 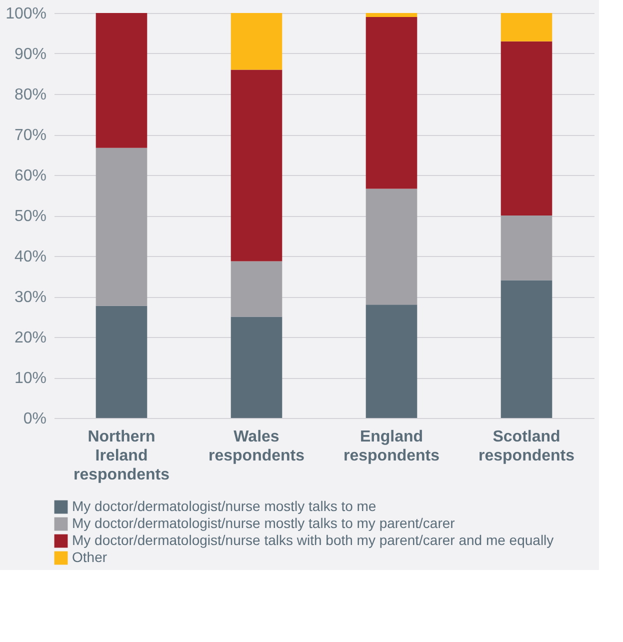 I want to click on y-tick-label: 40%, so click(x=30, y=257).